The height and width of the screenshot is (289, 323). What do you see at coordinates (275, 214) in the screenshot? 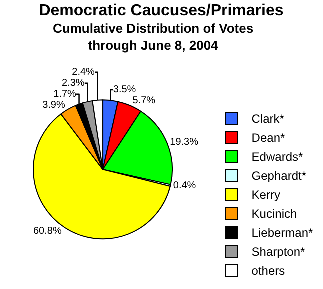
I see `legend-label: Kucinich` at bounding box center [275, 214].